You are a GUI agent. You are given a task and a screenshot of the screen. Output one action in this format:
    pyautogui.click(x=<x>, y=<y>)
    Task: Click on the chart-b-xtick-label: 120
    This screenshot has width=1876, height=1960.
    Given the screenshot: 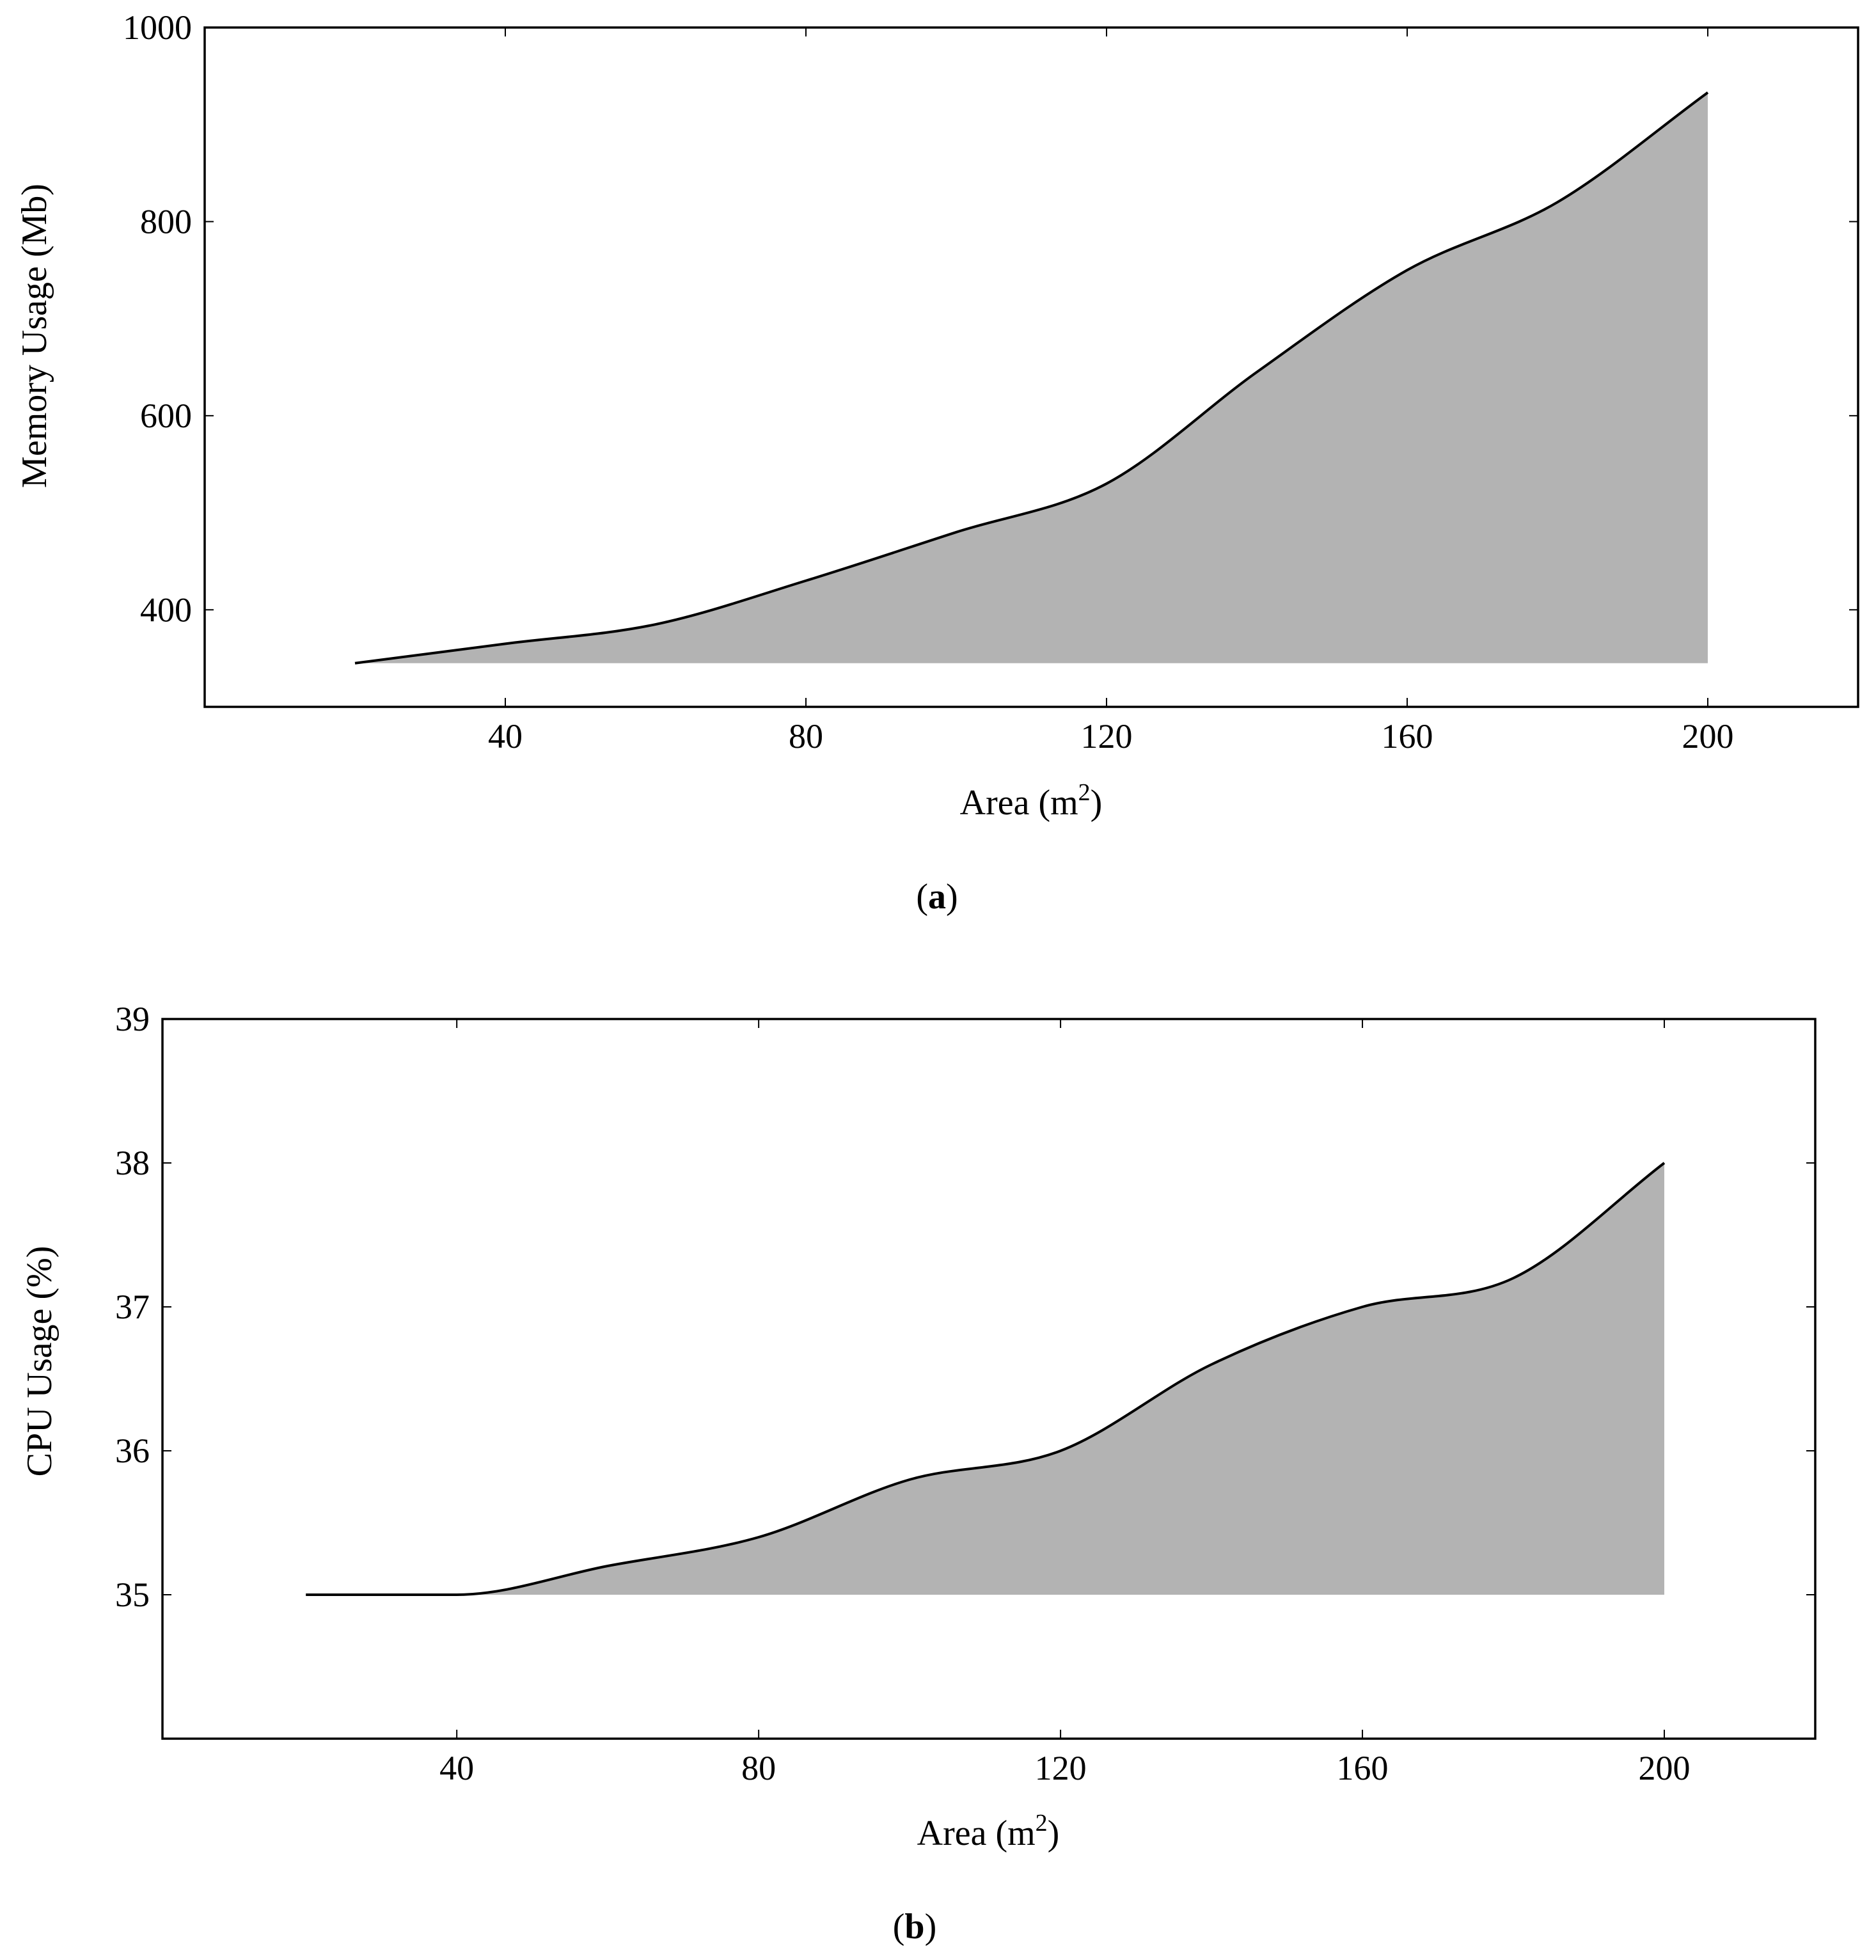 What is the action you would take?
    pyautogui.click(x=1061, y=1768)
    